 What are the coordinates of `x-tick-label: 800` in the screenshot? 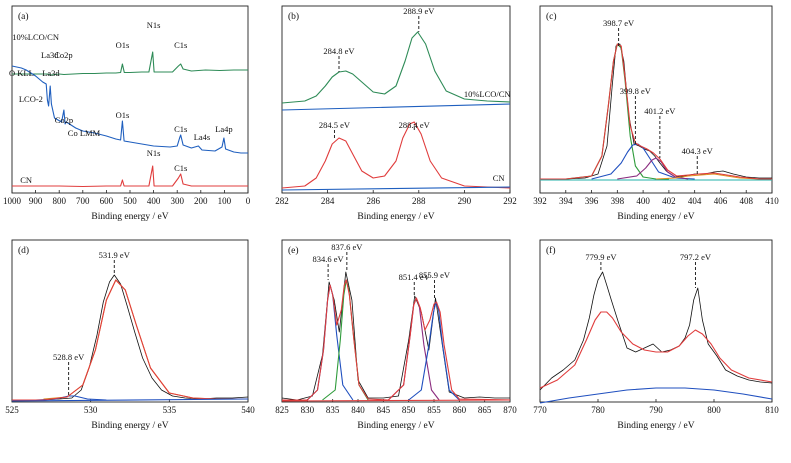 It's located at (59, 201).